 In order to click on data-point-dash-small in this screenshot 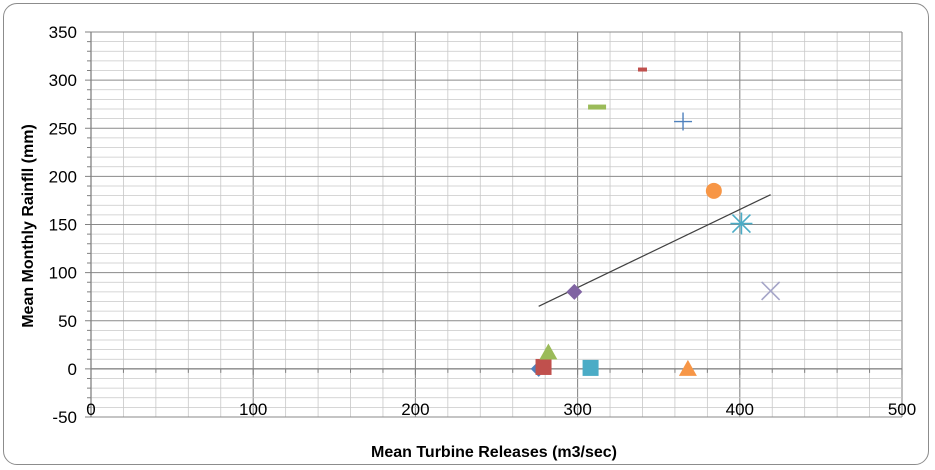, I will do `click(642, 69)`.